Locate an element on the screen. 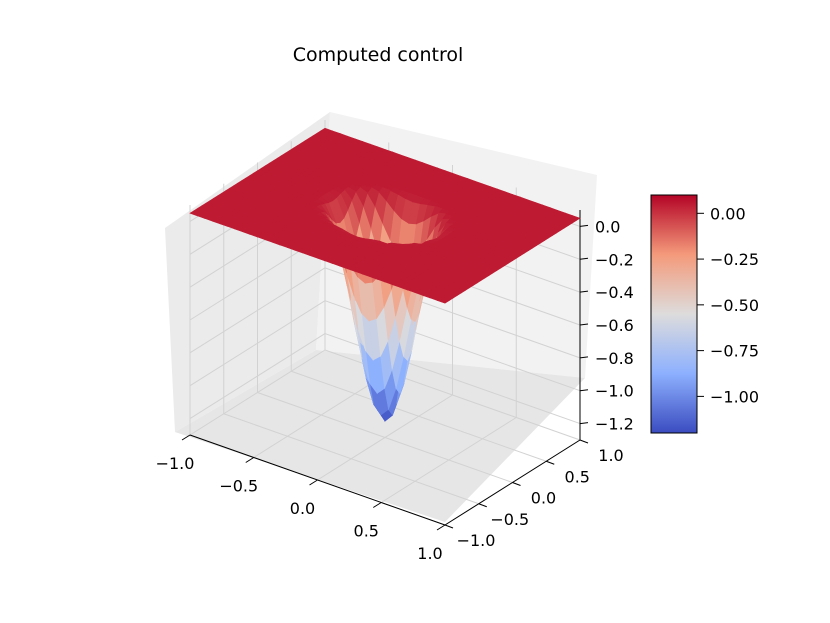 The height and width of the screenshot is (623, 830). z-tick-label: −0.8 is located at coordinates (614, 358).